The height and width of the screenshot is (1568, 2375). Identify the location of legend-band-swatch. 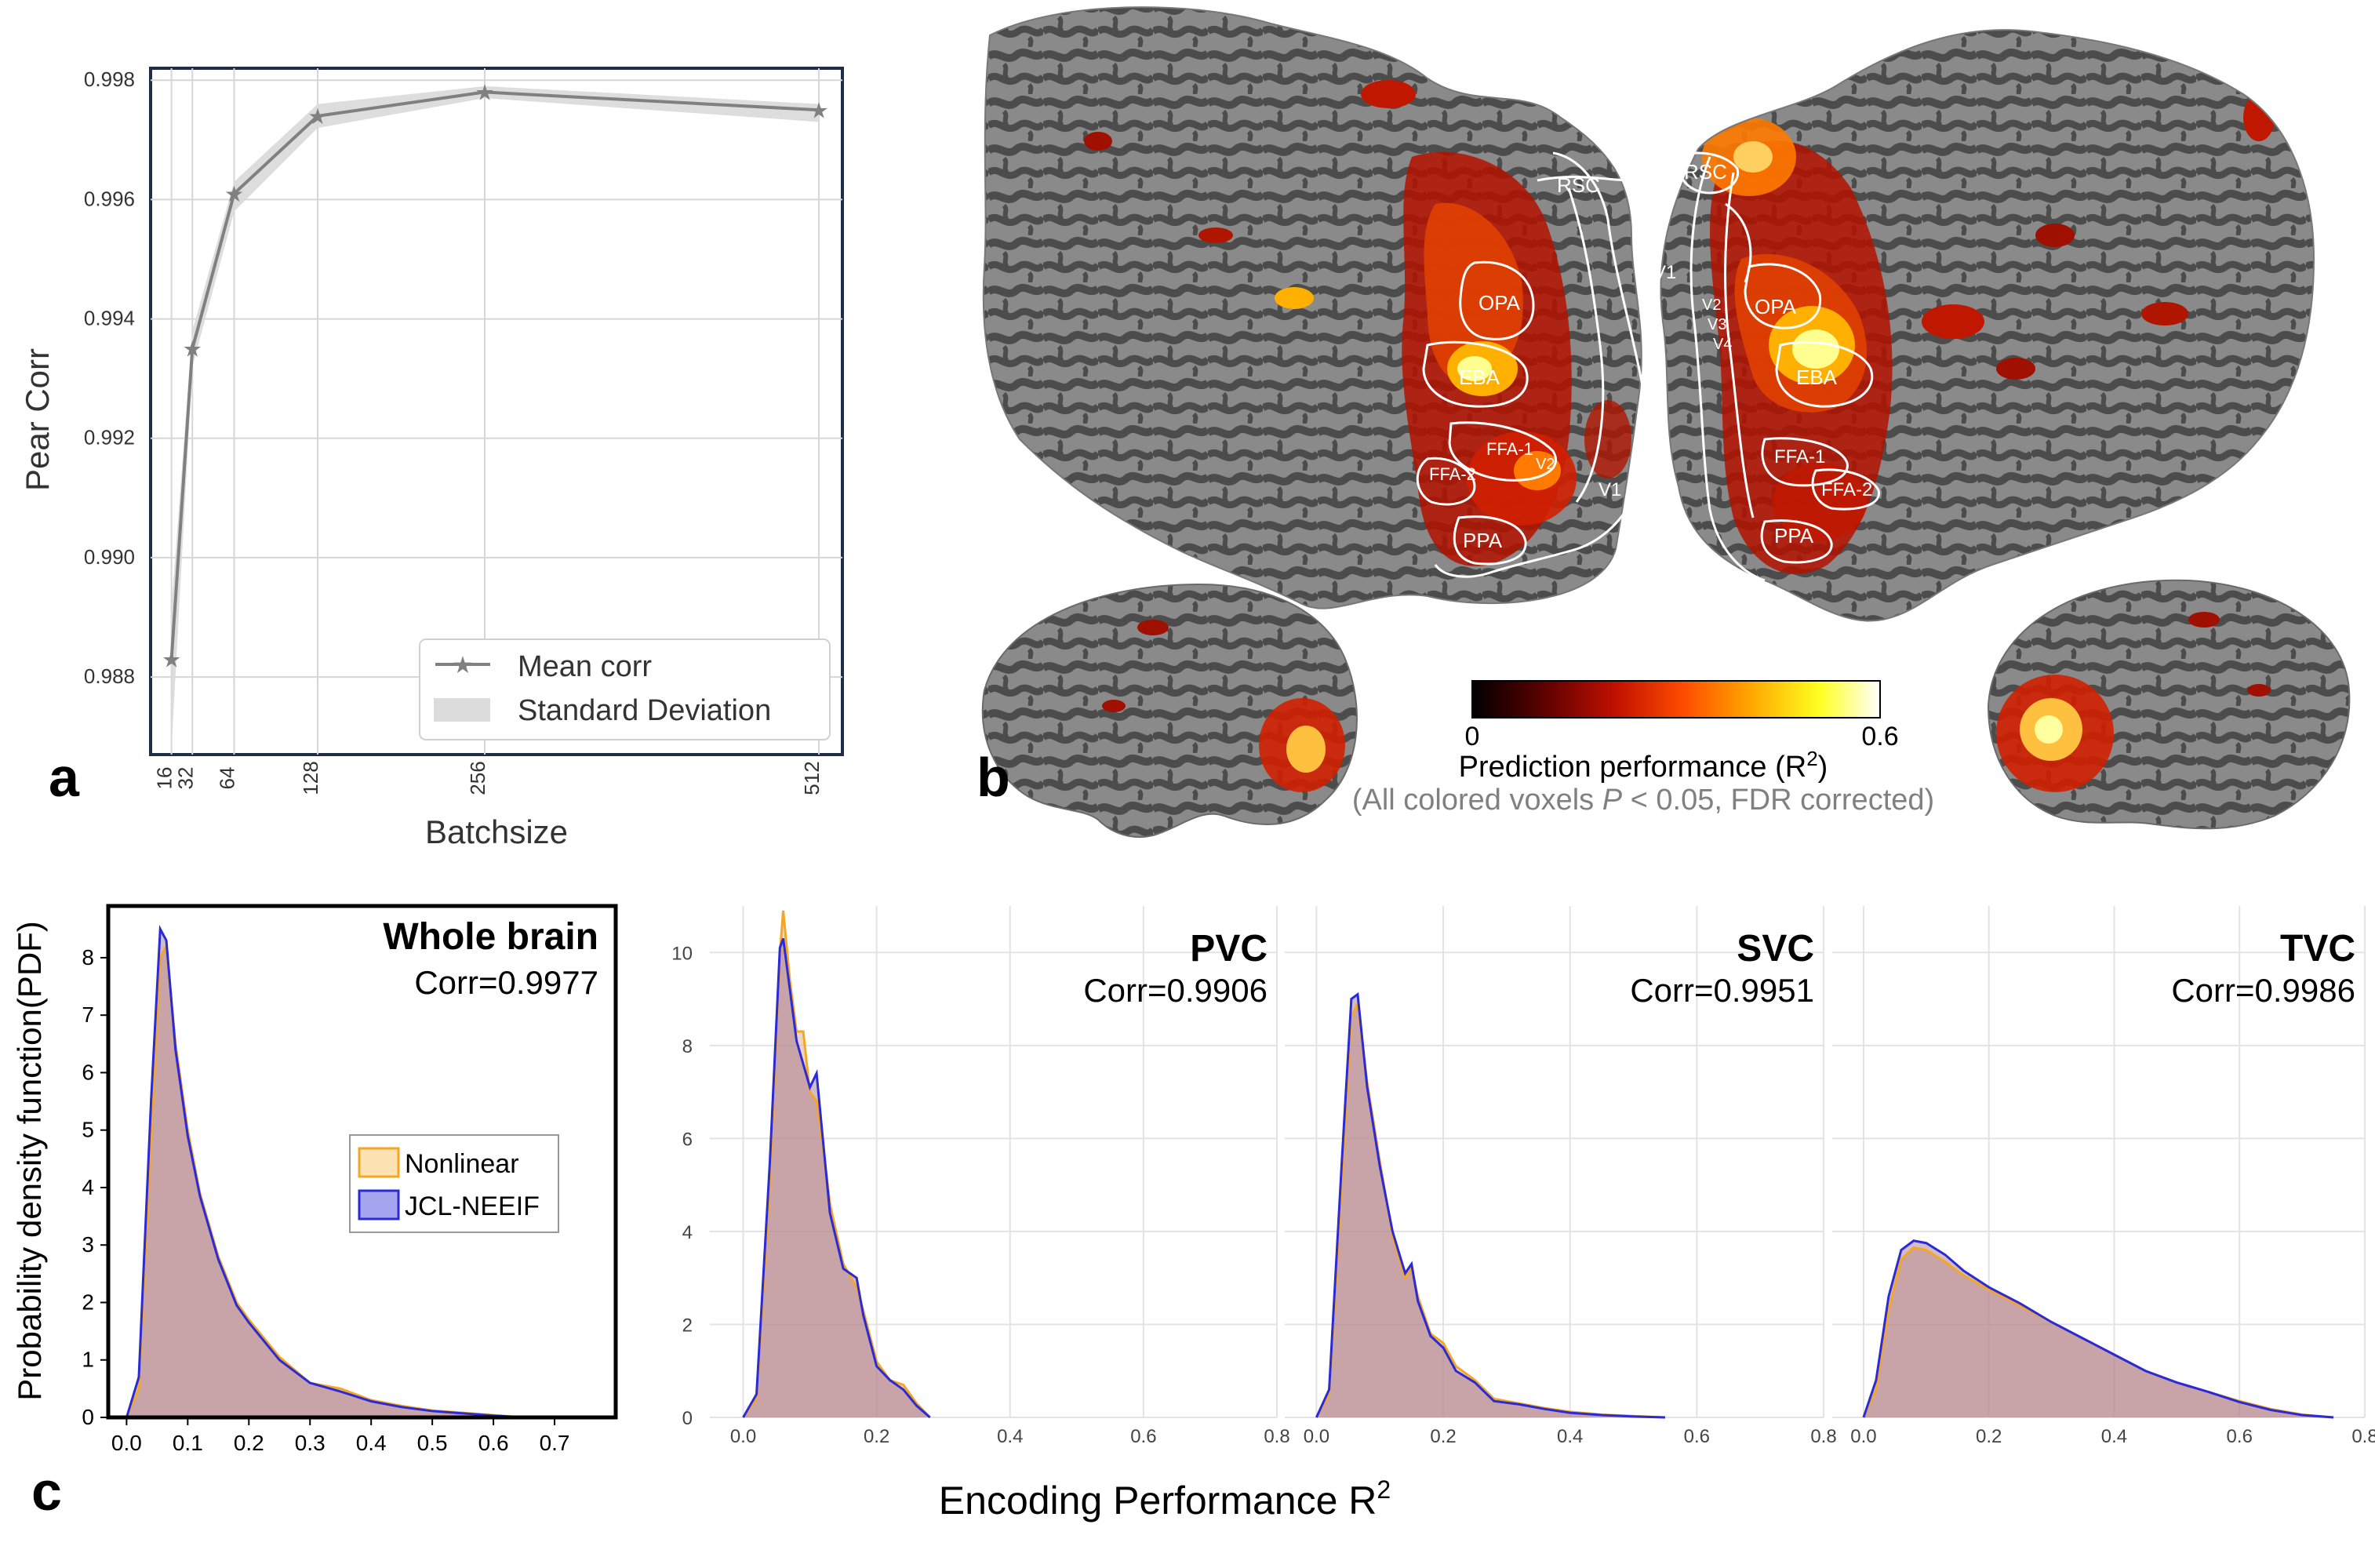
(462, 710).